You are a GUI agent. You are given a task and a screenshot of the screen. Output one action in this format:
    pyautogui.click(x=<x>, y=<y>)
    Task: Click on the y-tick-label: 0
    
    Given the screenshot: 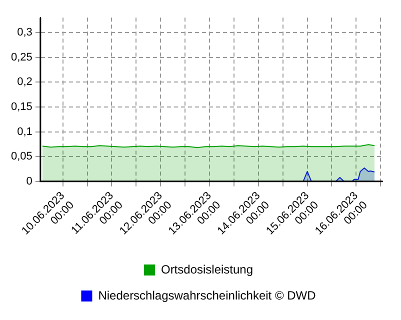 What is the action you would take?
    pyautogui.click(x=29, y=181)
    